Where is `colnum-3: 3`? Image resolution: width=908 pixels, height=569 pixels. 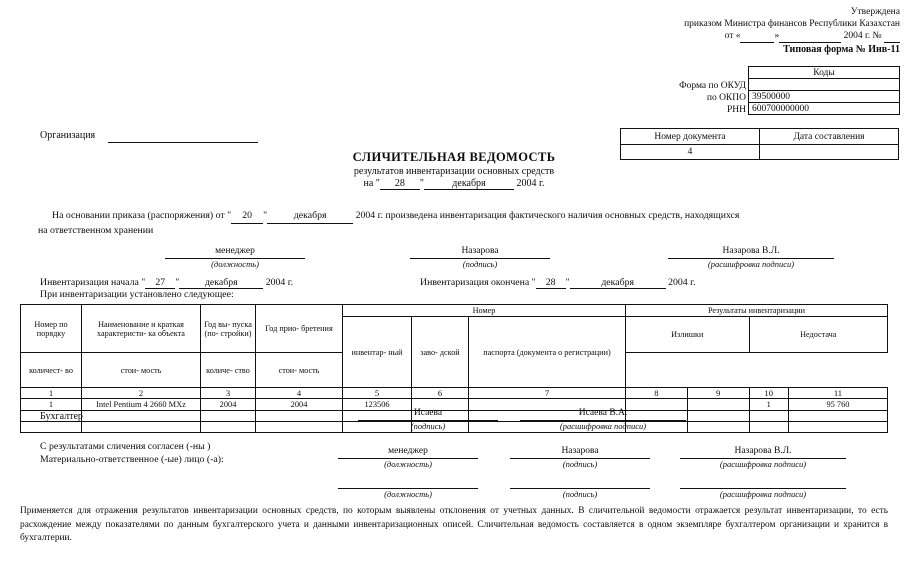
colnum-3: 3 is located at coordinates (228, 393).